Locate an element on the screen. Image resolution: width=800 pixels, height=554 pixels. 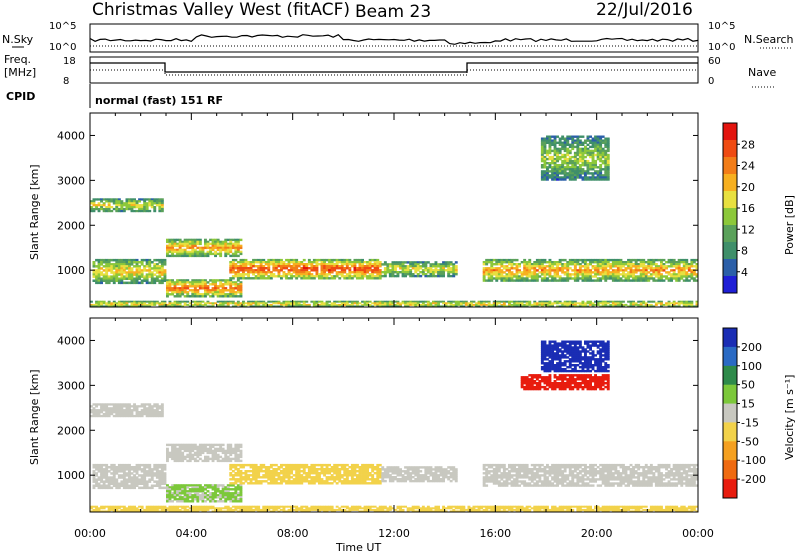
colorbar-tick-label: -100 is located at coordinates (753, 460).